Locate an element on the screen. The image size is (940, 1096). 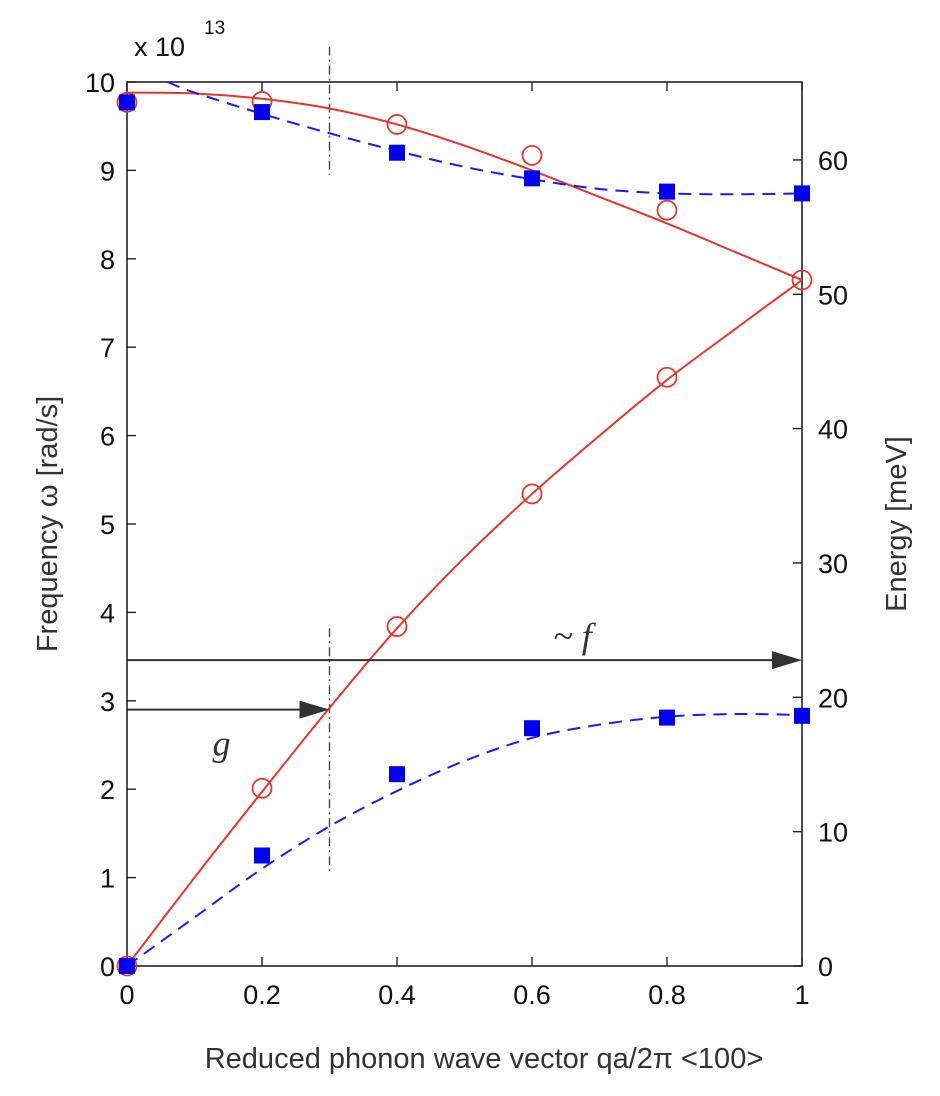
y-tick-label: 4 is located at coordinates (107, 613).